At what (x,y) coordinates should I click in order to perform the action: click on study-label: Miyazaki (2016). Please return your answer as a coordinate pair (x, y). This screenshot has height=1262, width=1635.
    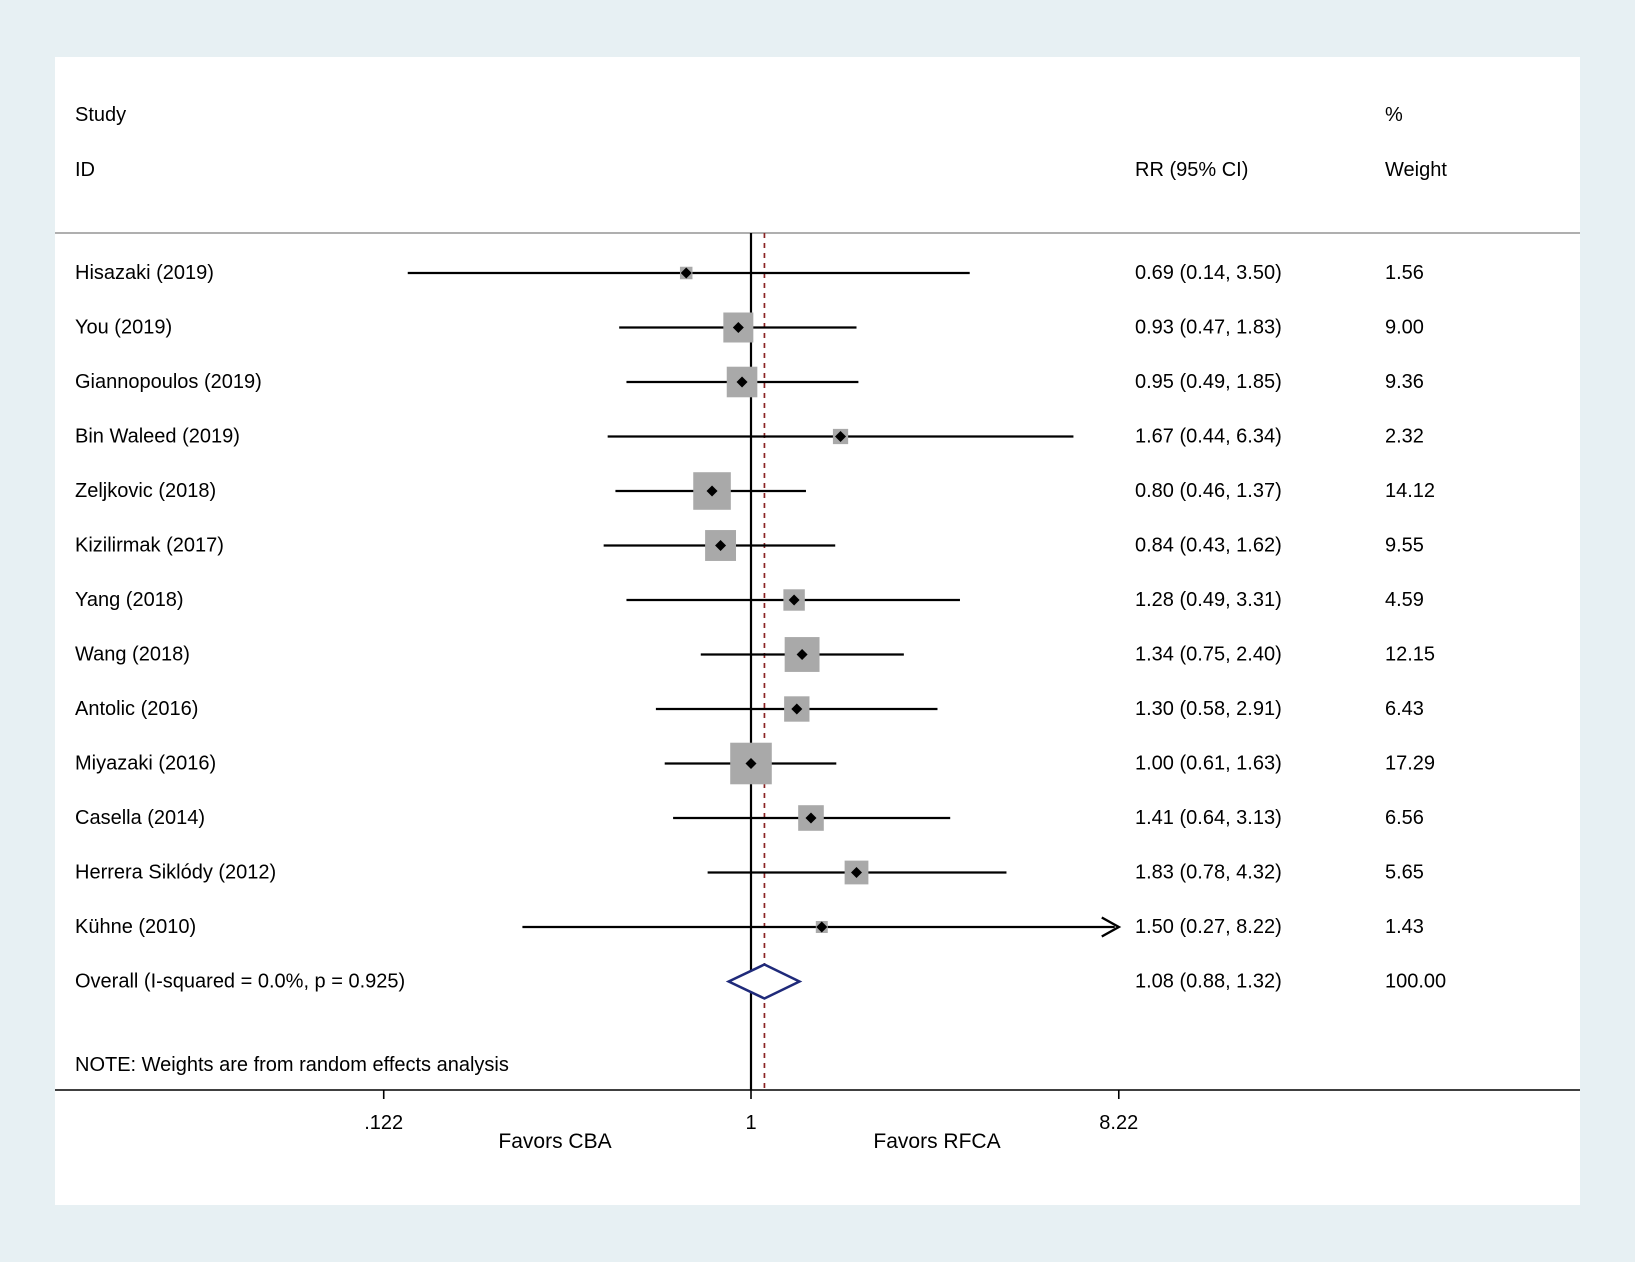
    Looking at the image, I should click on (145, 764).